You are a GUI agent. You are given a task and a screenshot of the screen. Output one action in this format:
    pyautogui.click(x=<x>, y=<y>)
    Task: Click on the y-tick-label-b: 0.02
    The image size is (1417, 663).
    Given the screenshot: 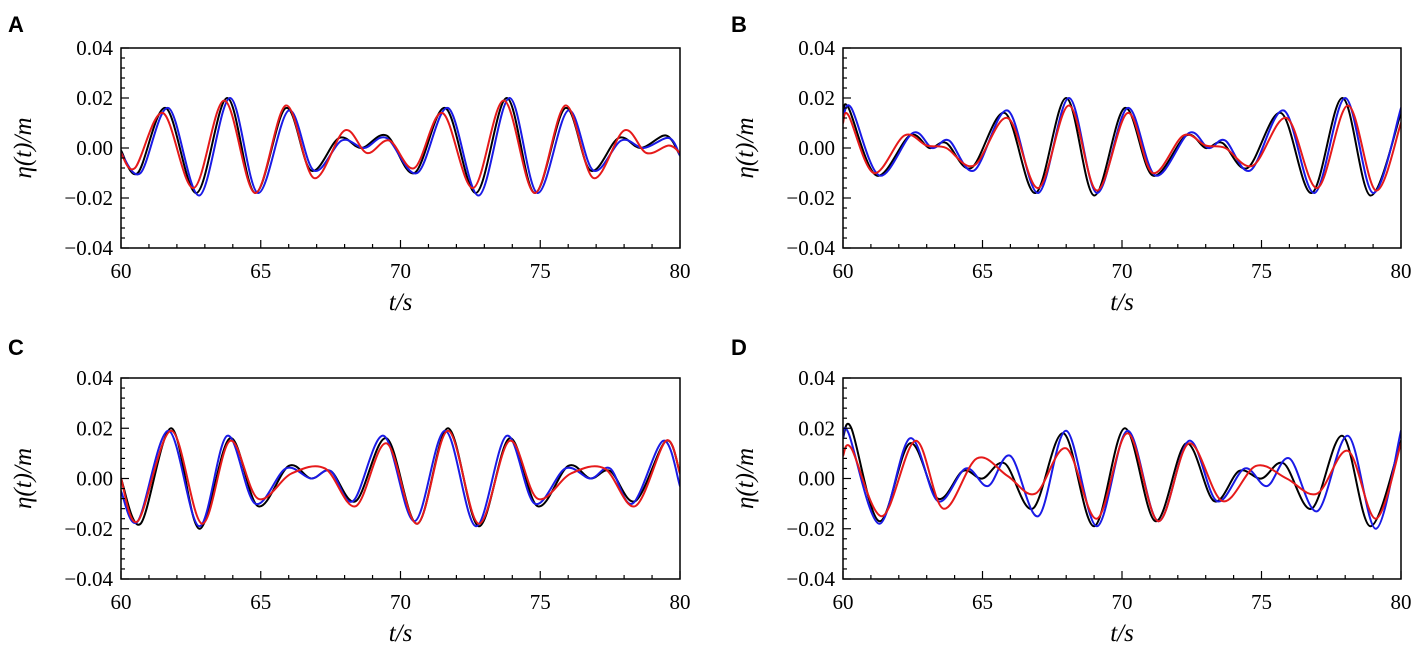 What is the action you would take?
    pyautogui.click(x=816, y=98)
    